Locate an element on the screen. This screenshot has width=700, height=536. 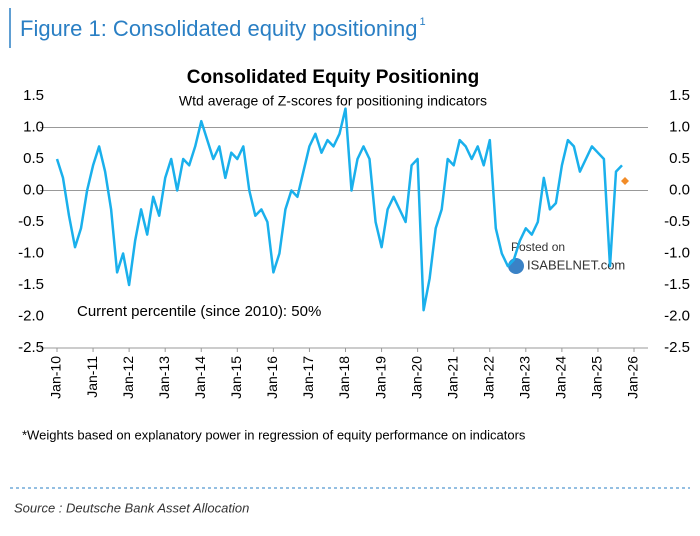
x-tick-label: Jan-13 is located at coordinates (164, 377).